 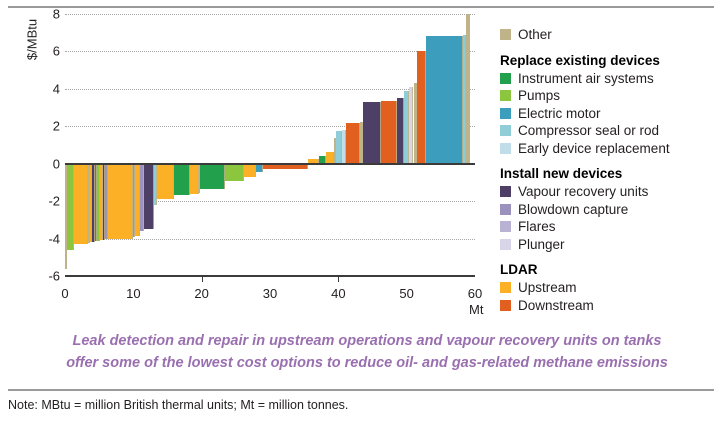 I want to click on x-axis-line, so click(x=270, y=276).